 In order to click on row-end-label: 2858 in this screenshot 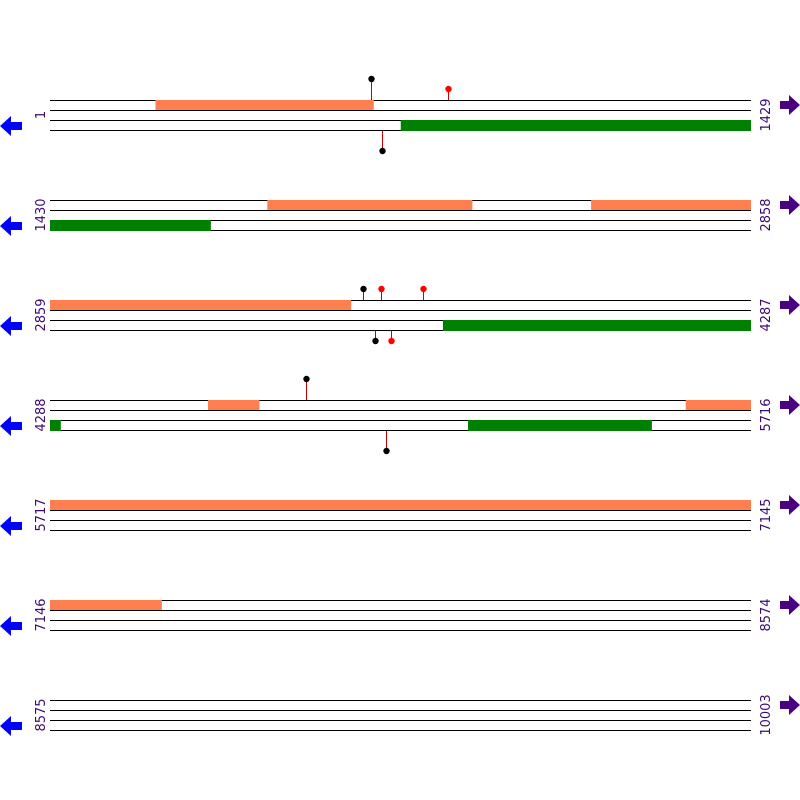, I will do `click(766, 214)`.